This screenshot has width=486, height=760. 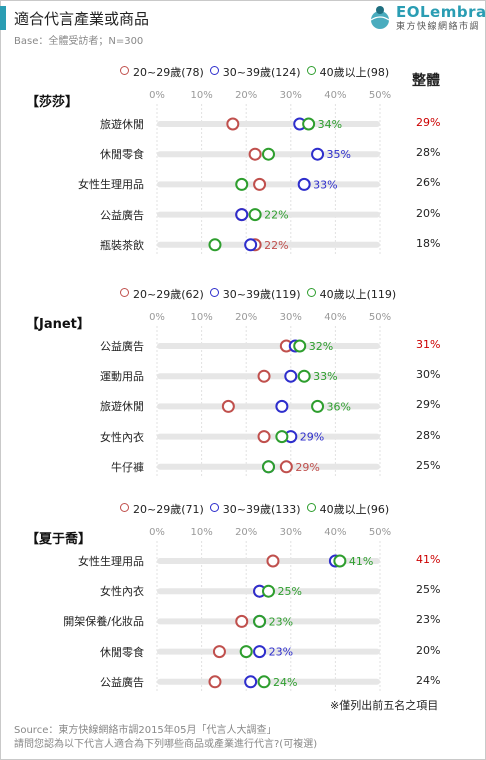 What do you see at coordinates (168, 294) in the screenshot?
I see `legend-label: 20~29歲(62)` at bounding box center [168, 294].